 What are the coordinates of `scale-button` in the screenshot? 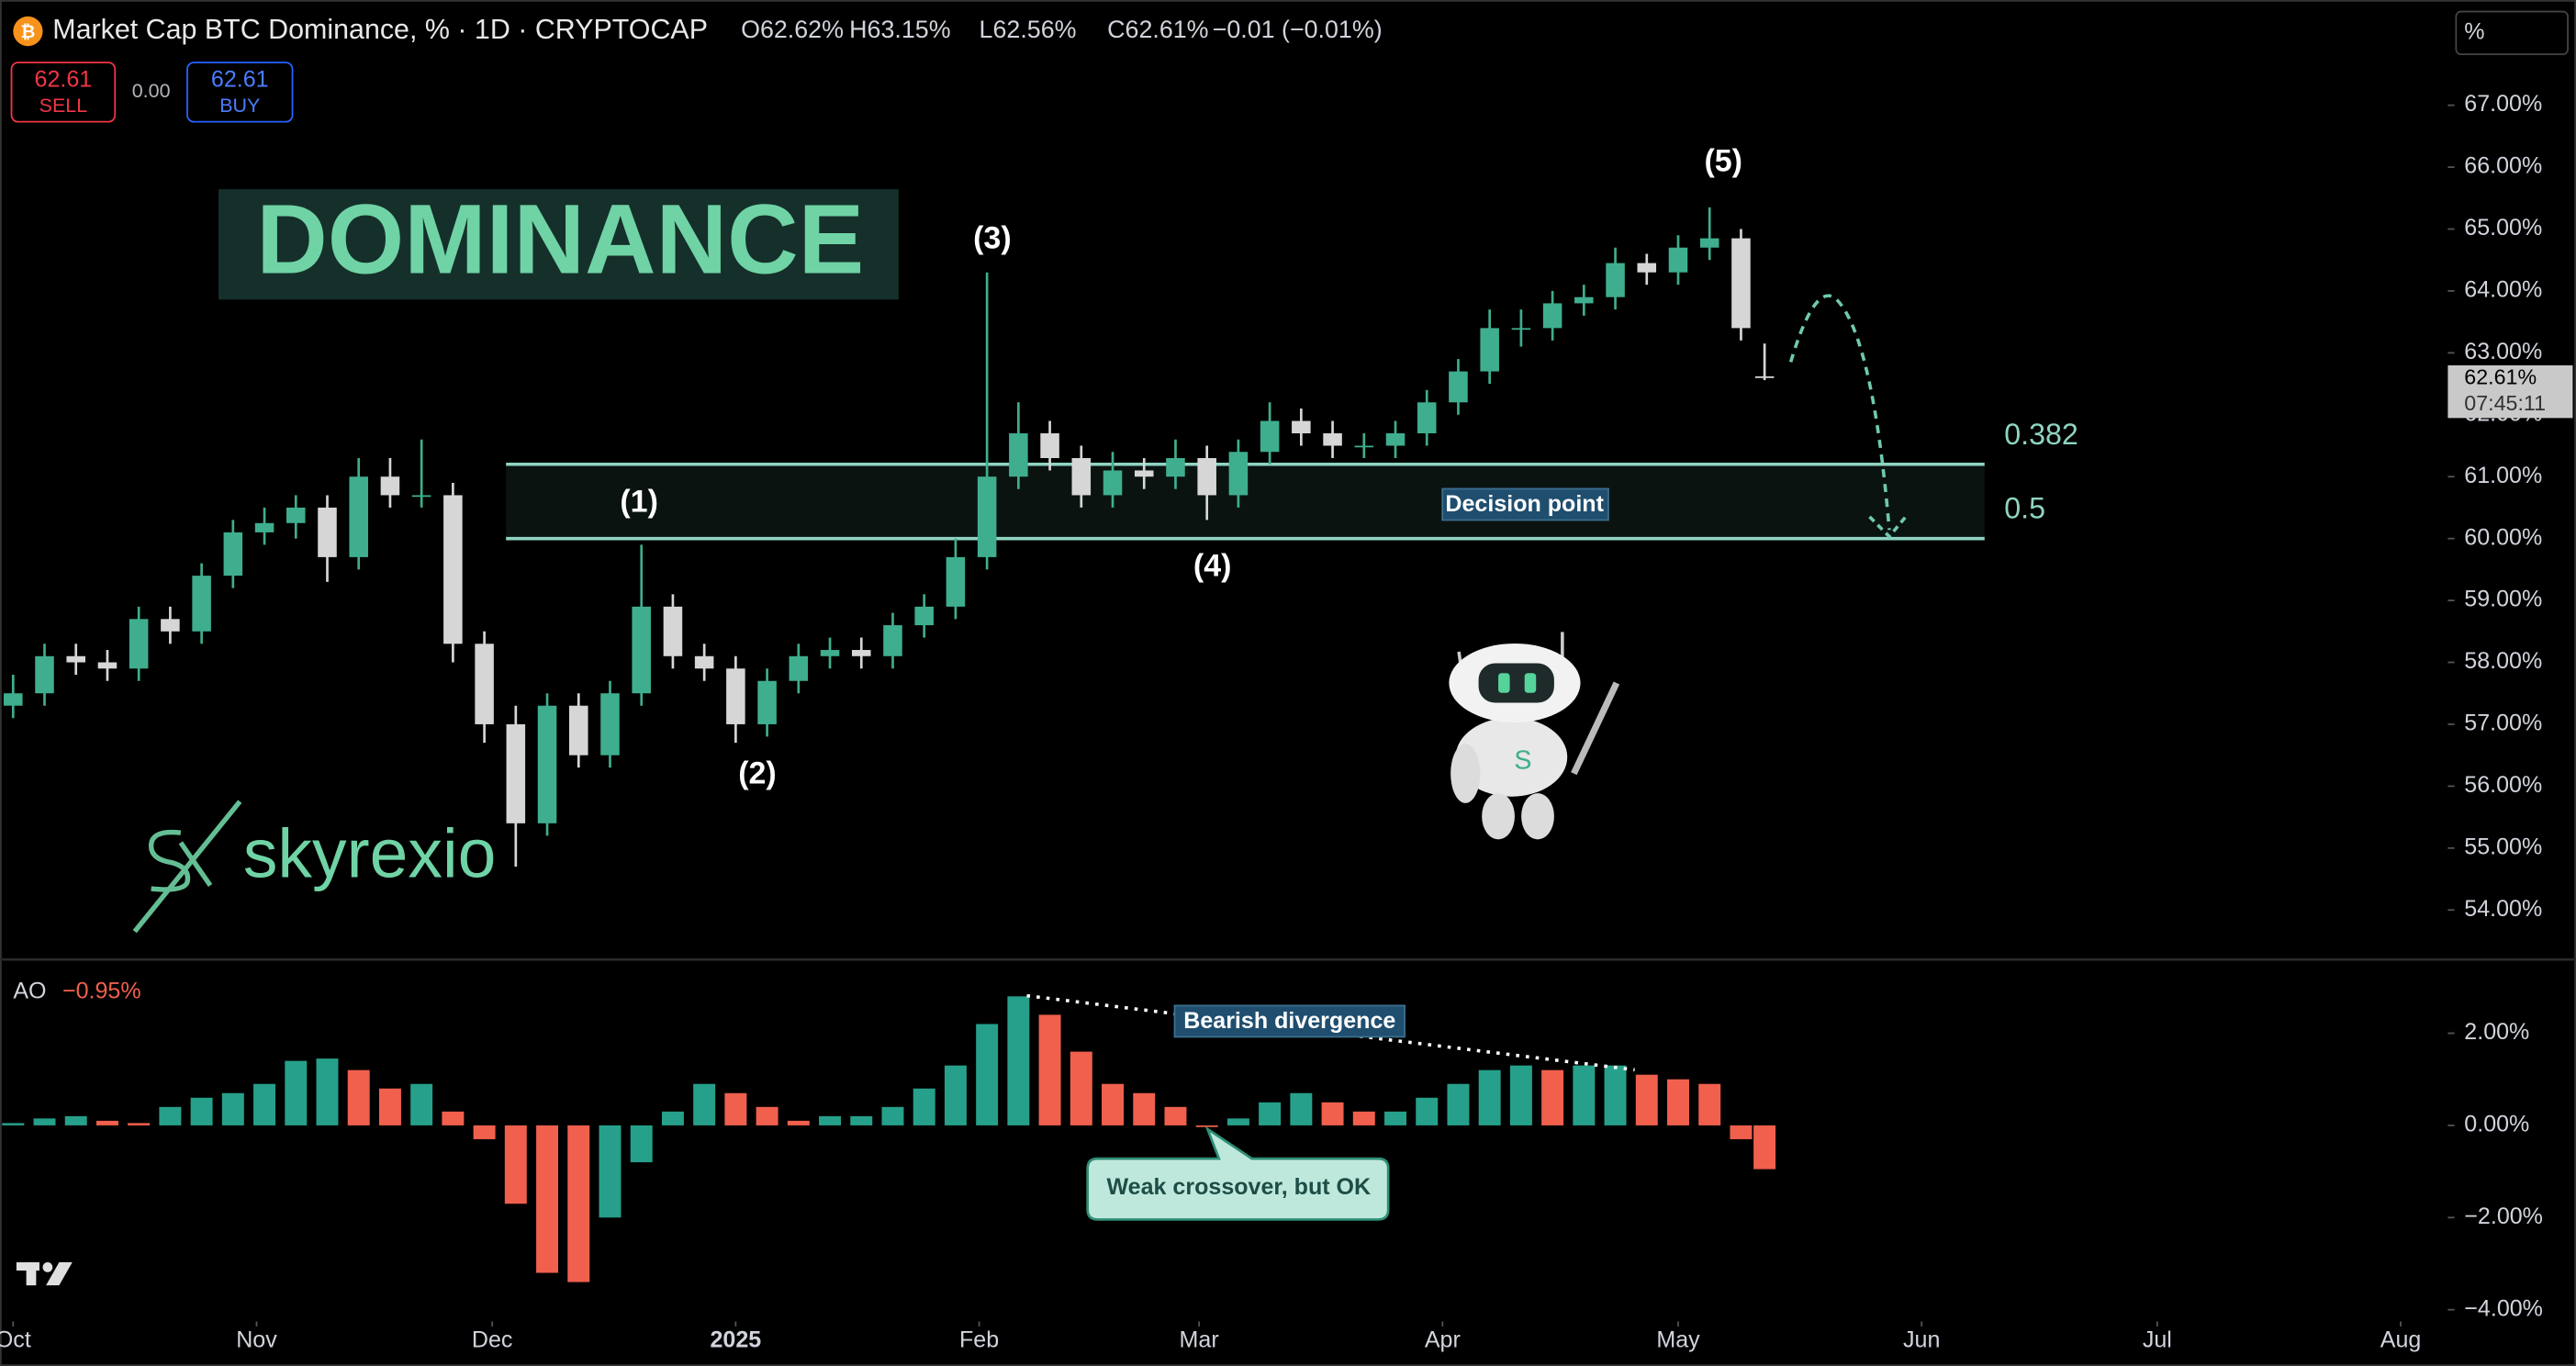 It's located at (2512, 33).